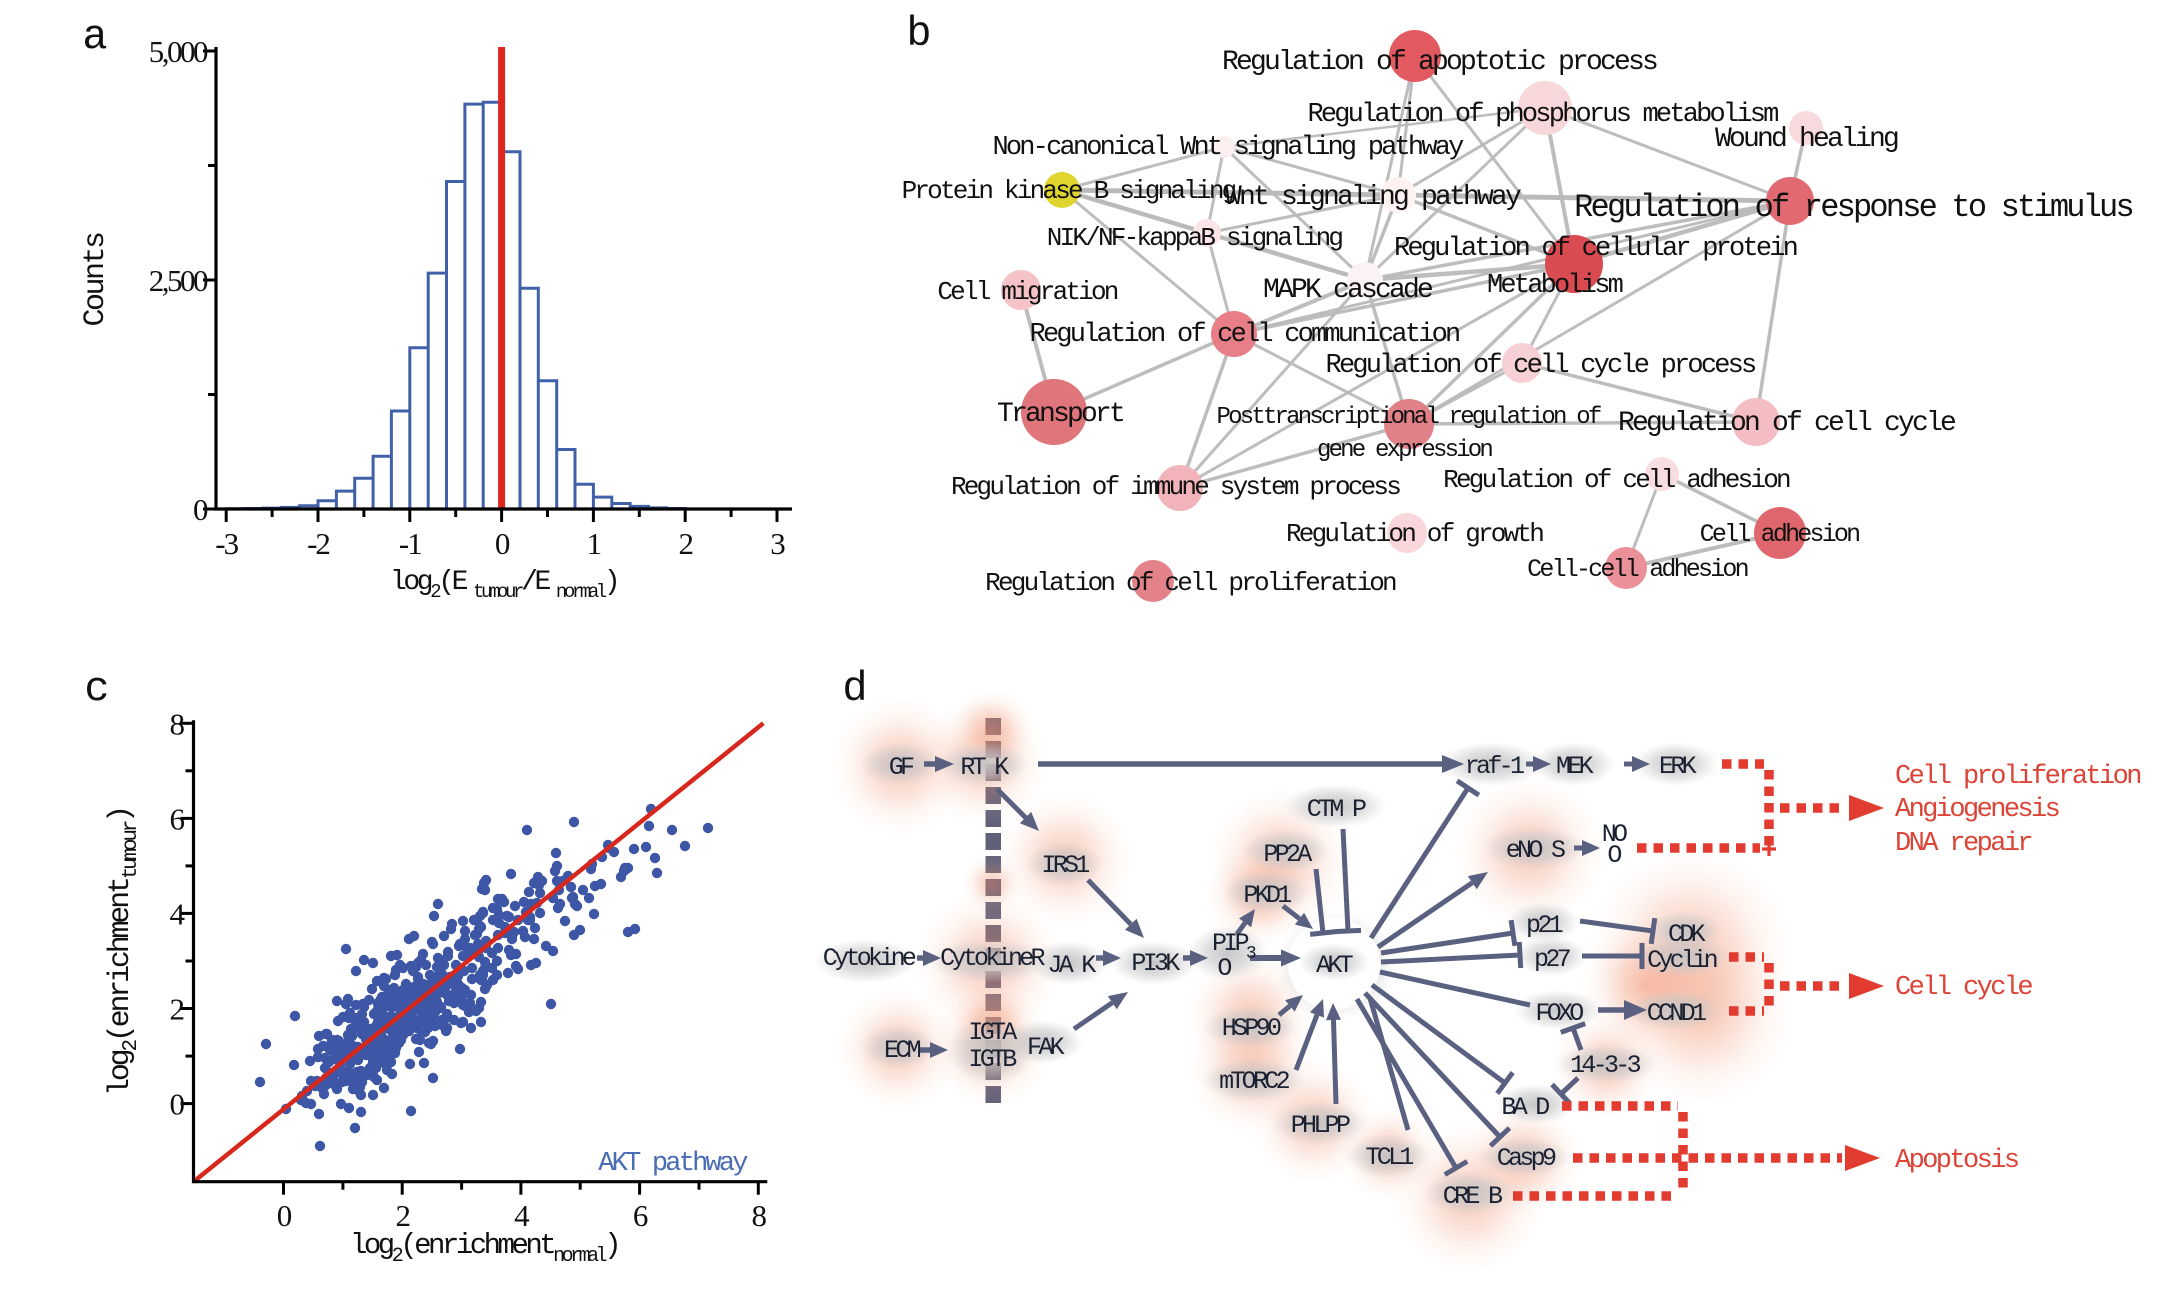 Image resolution: width=2175 pixels, height=1311 pixels. Describe the element at coordinates (984, 767) in the screenshot. I see `svg-text: RT K` at that location.